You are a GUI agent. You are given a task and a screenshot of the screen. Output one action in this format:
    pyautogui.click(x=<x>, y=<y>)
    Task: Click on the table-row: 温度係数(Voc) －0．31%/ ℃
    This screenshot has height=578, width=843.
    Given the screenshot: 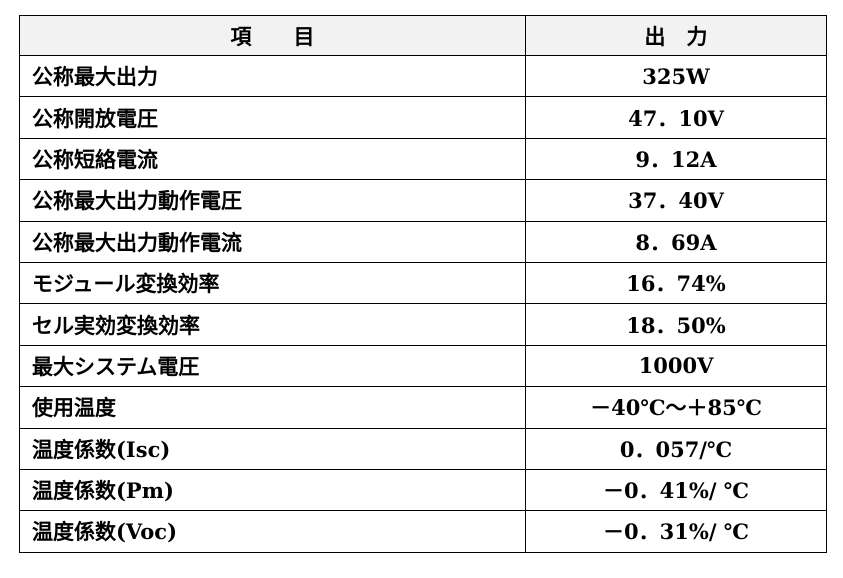 What is the action you would take?
    pyautogui.click(x=423, y=531)
    